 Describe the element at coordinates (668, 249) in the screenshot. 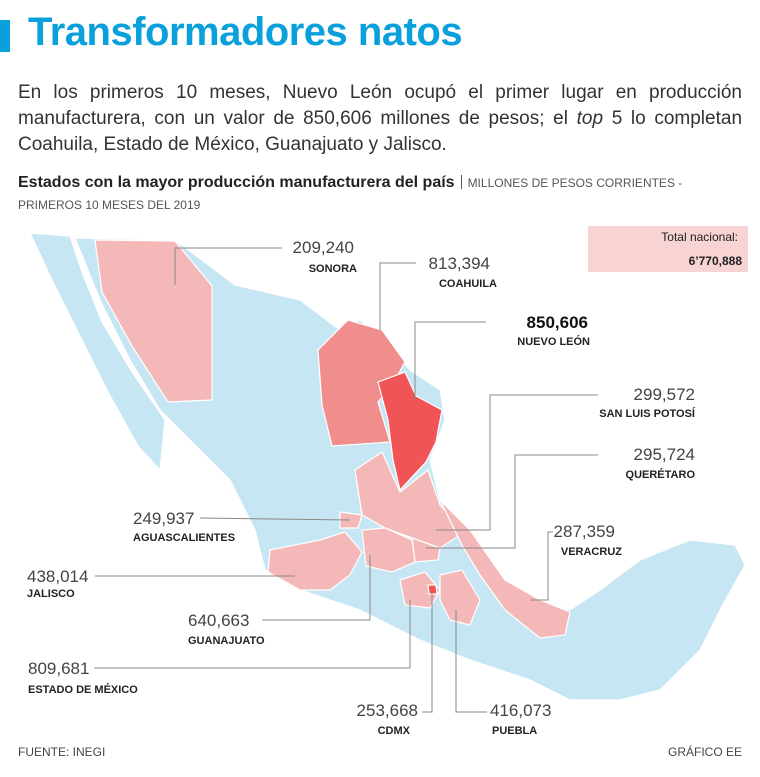

I see `total-box` at that location.